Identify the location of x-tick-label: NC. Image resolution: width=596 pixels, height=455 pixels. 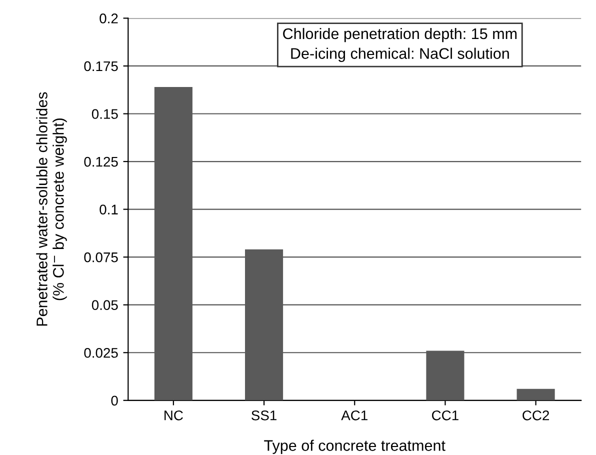
(173, 415).